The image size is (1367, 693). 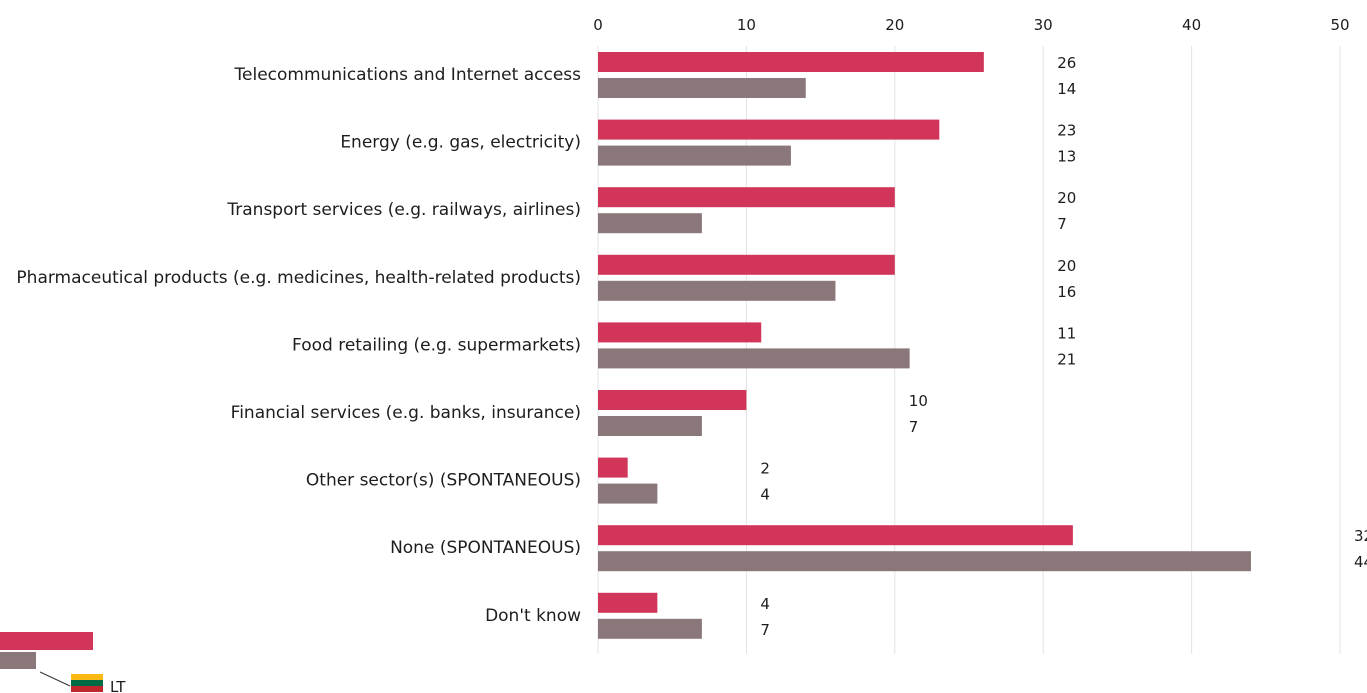 What do you see at coordinates (460, 143) in the screenshot?
I see `category-label: Energy (e.g. gas, electricity)` at bounding box center [460, 143].